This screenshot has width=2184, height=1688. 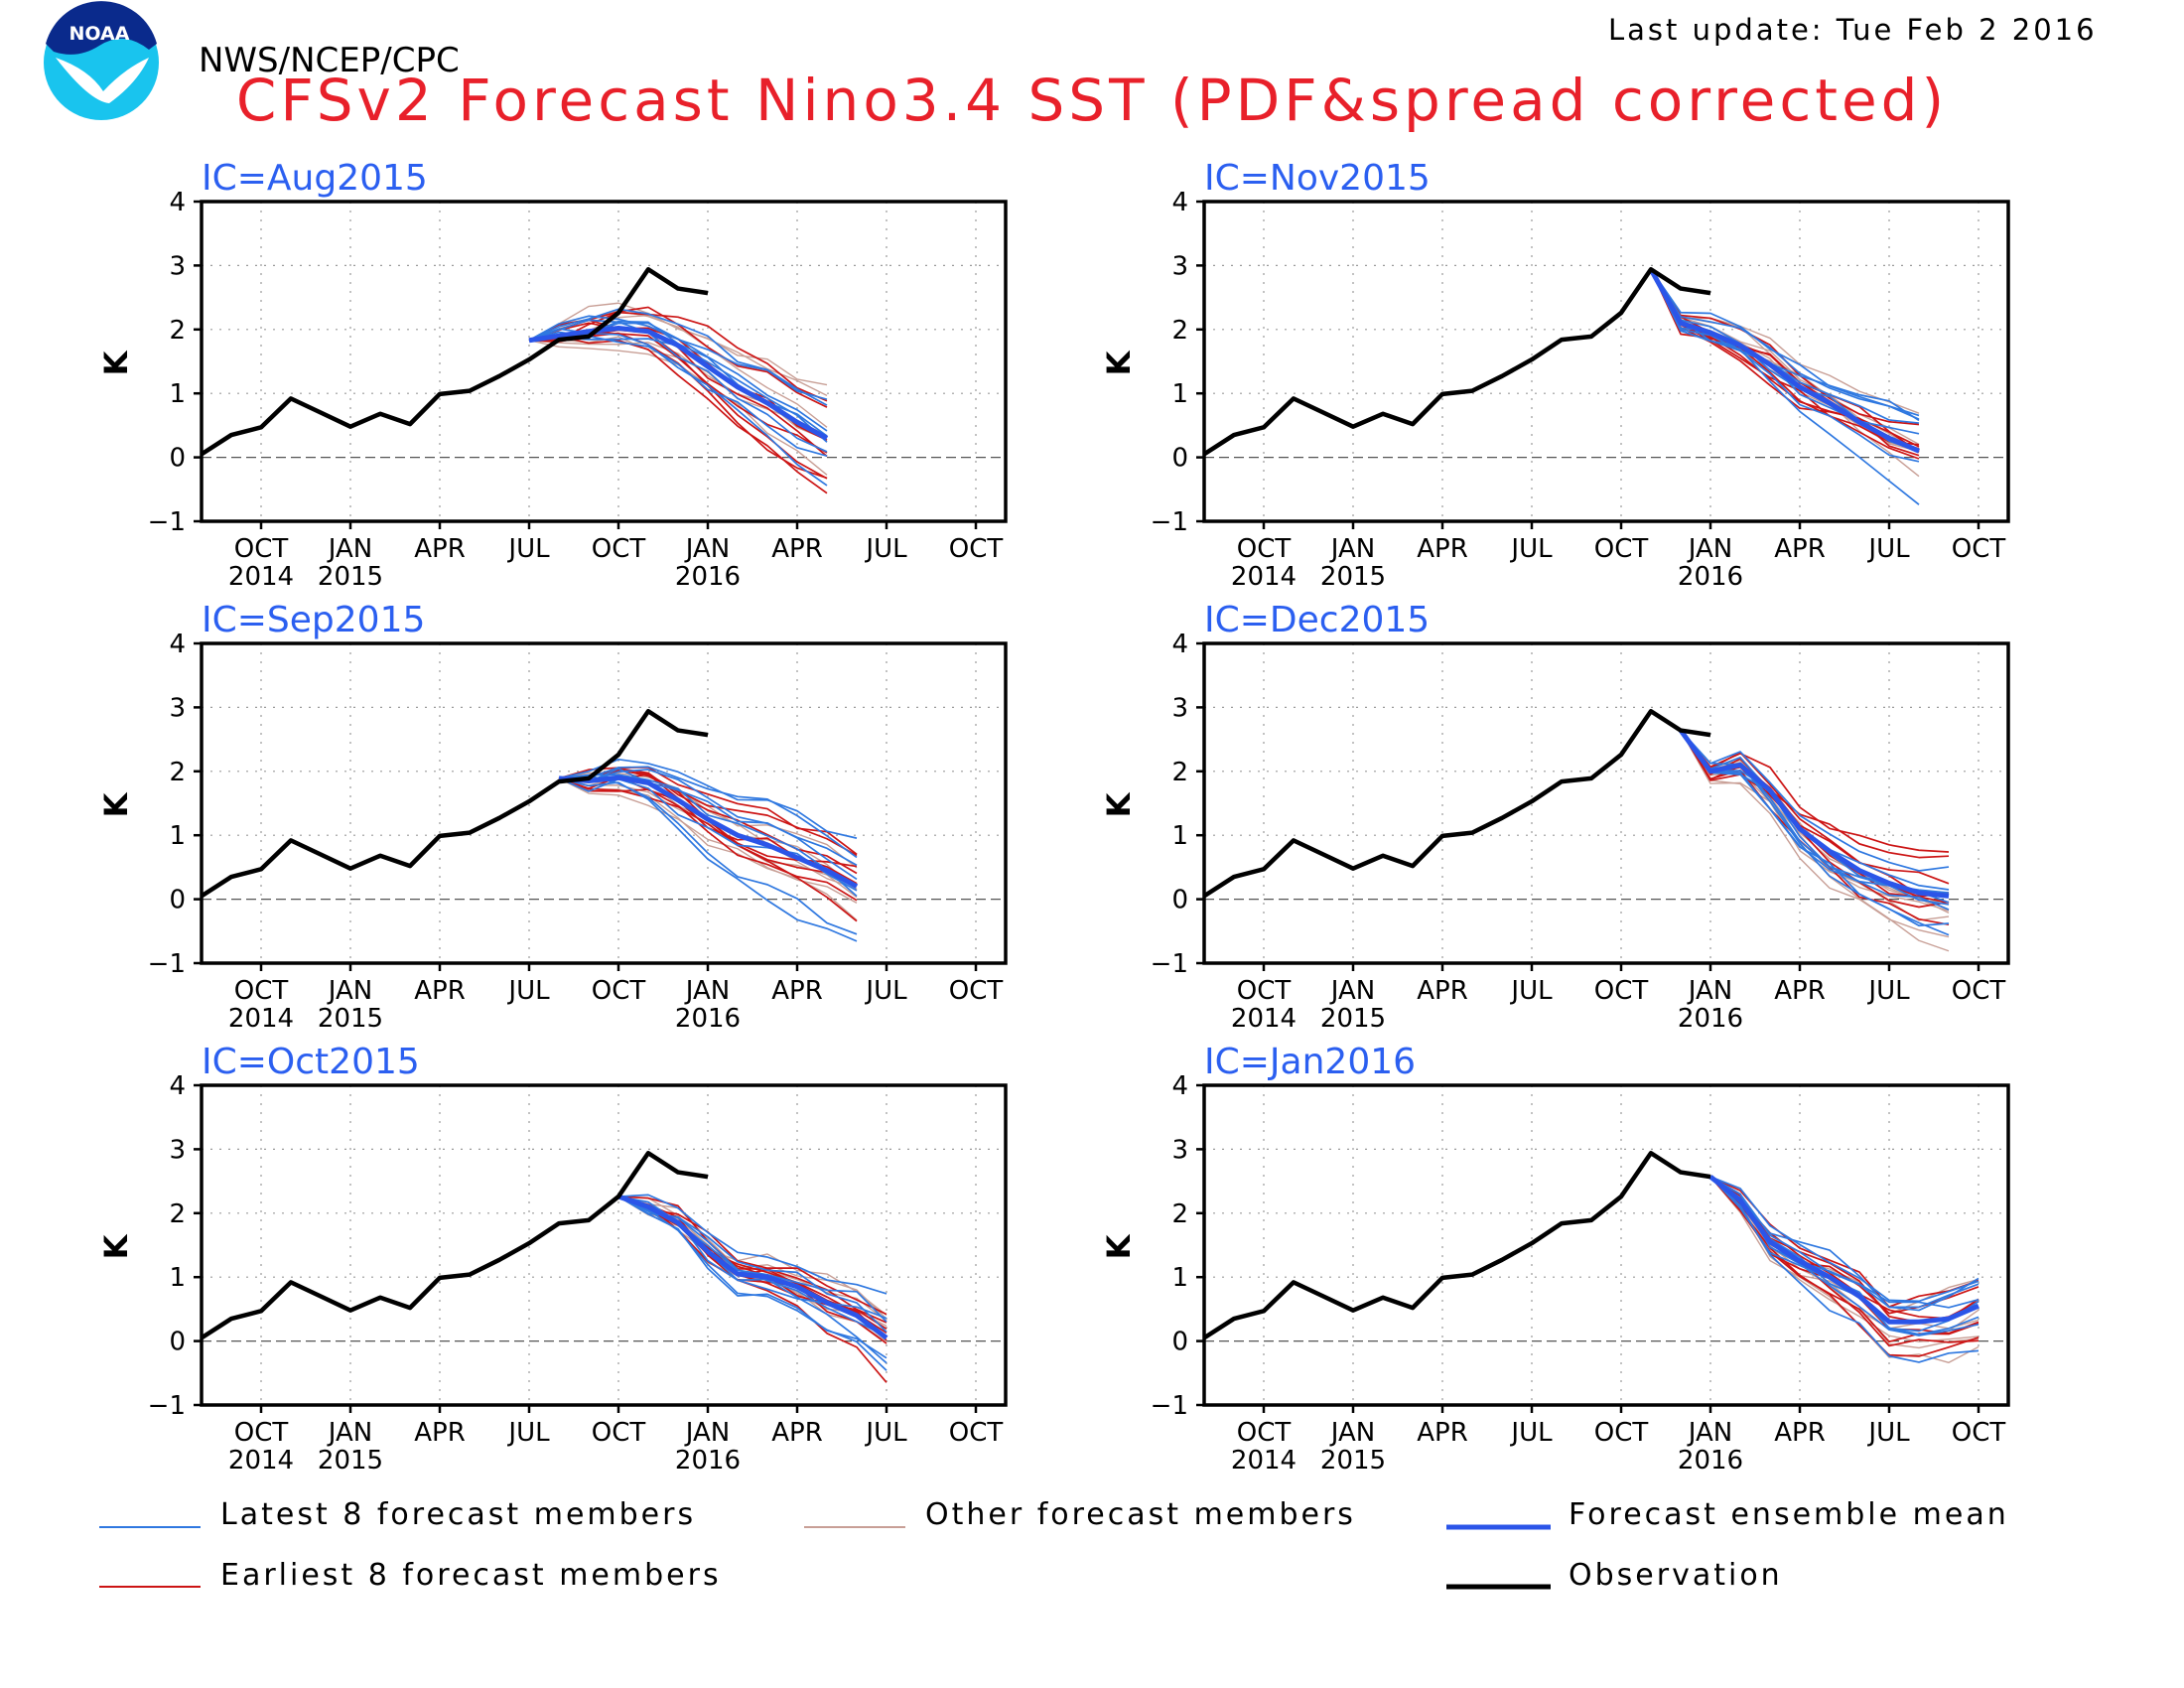 What do you see at coordinates (101, 60) in the screenshot?
I see `noaa-logo: NOAA` at bounding box center [101, 60].